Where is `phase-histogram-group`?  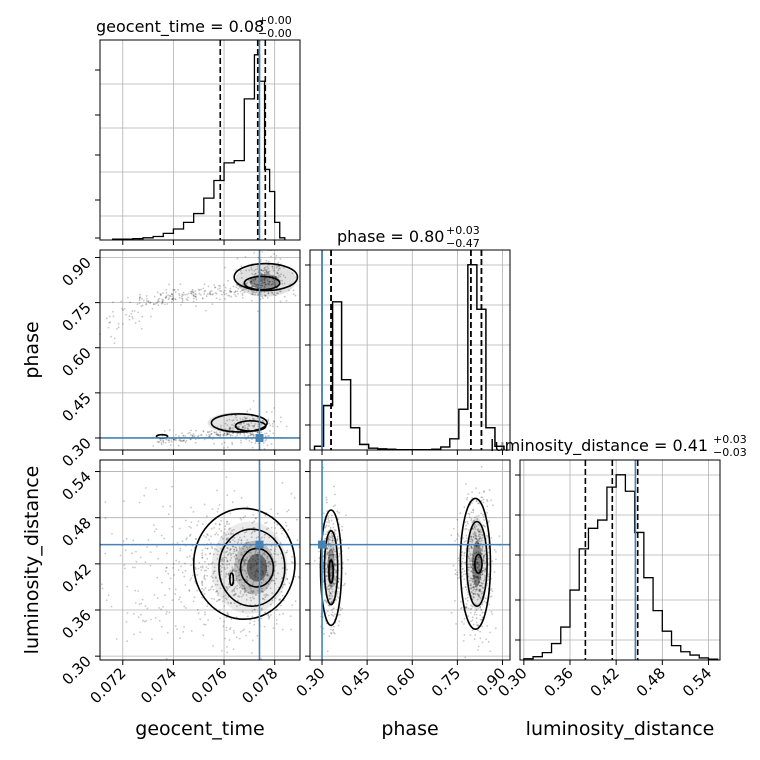
phase-histogram-group is located at coordinates (409, 350).